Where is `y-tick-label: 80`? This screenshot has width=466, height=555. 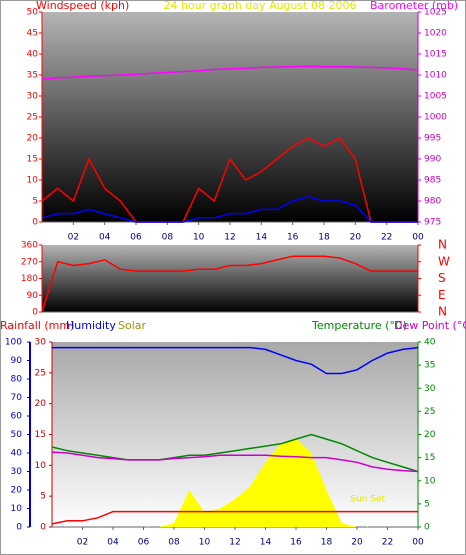
y-tick-label: 80 is located at coordinates (17, 380).